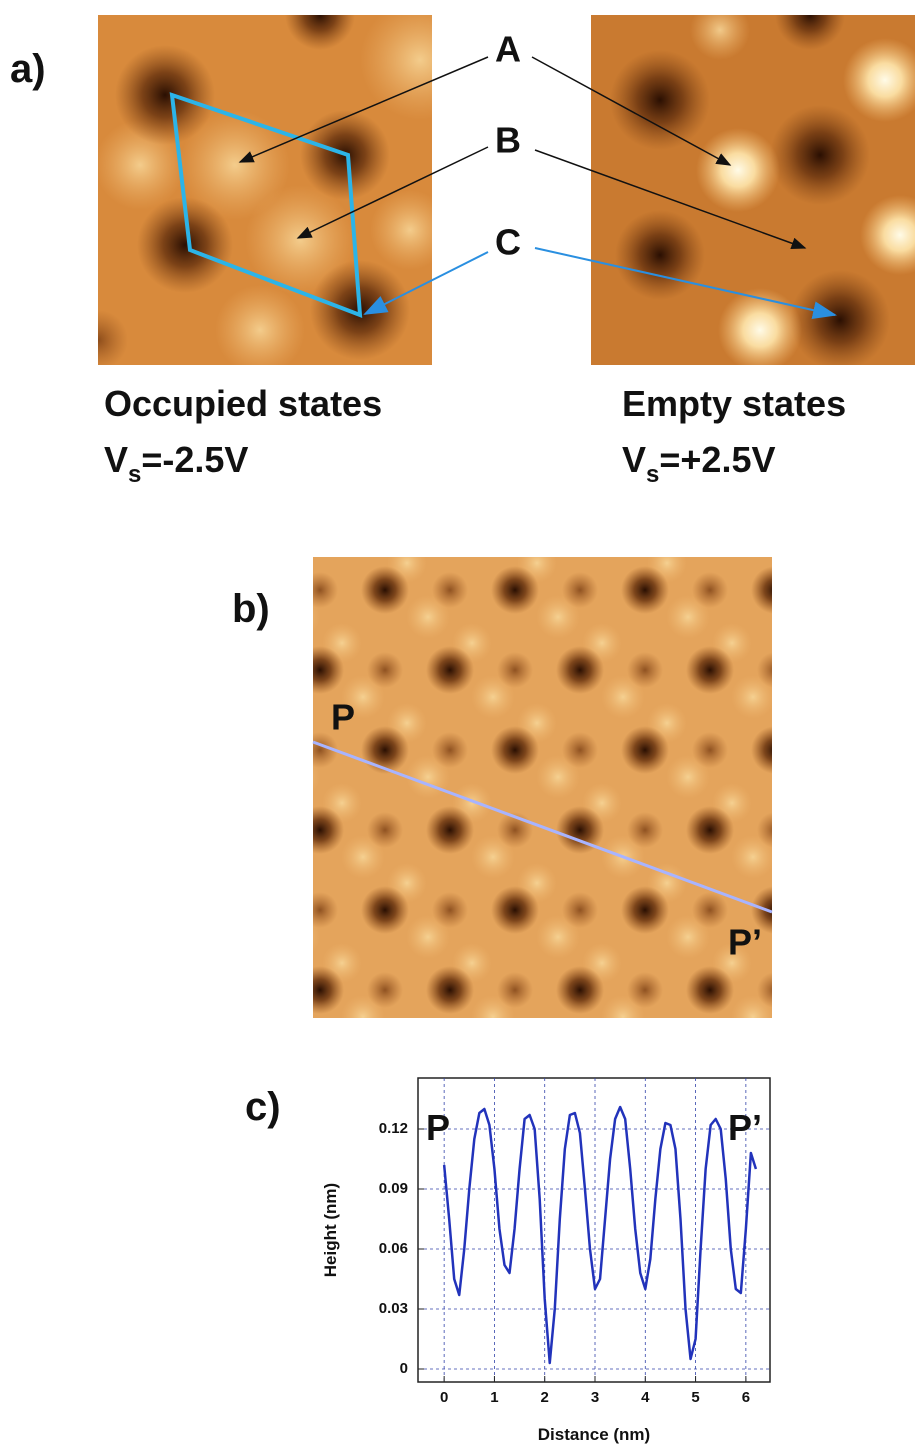 The image size is (915, 1450). I want to click on bias-value: =+2.5V, so click(717, 459).